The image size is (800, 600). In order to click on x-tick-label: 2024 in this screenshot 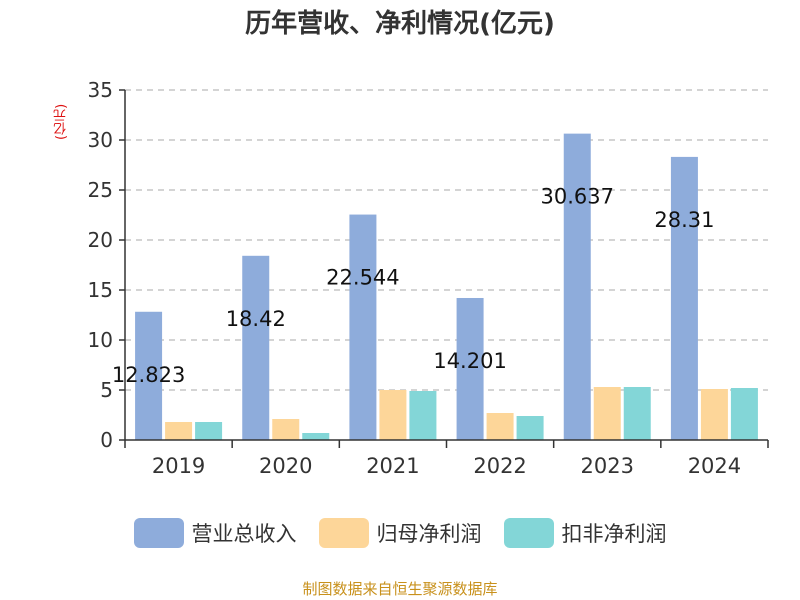, I will do `click(714, 466)`.